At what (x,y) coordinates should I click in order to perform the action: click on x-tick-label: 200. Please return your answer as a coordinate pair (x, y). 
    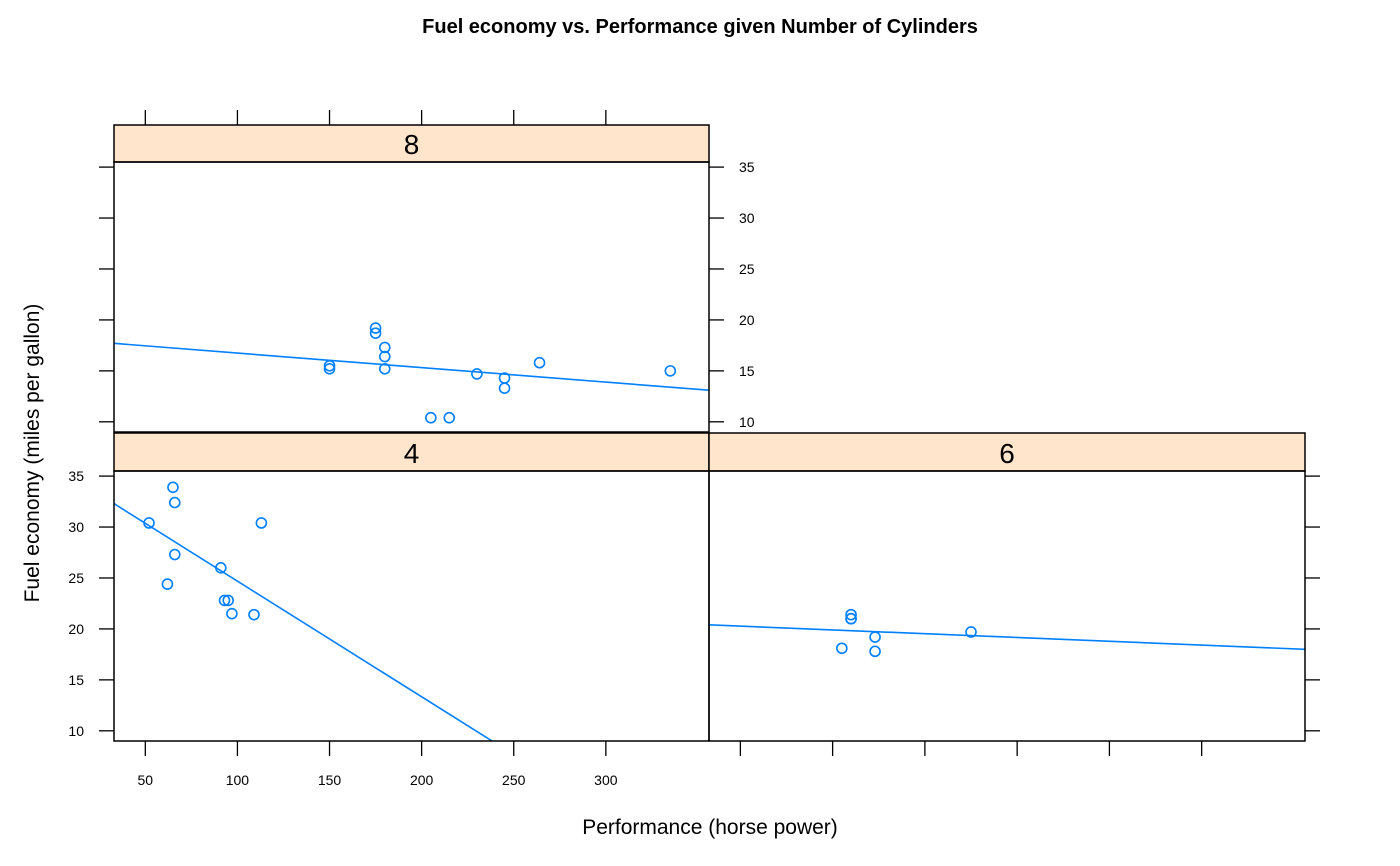
    Looking at the image, I should click on (422, 780).